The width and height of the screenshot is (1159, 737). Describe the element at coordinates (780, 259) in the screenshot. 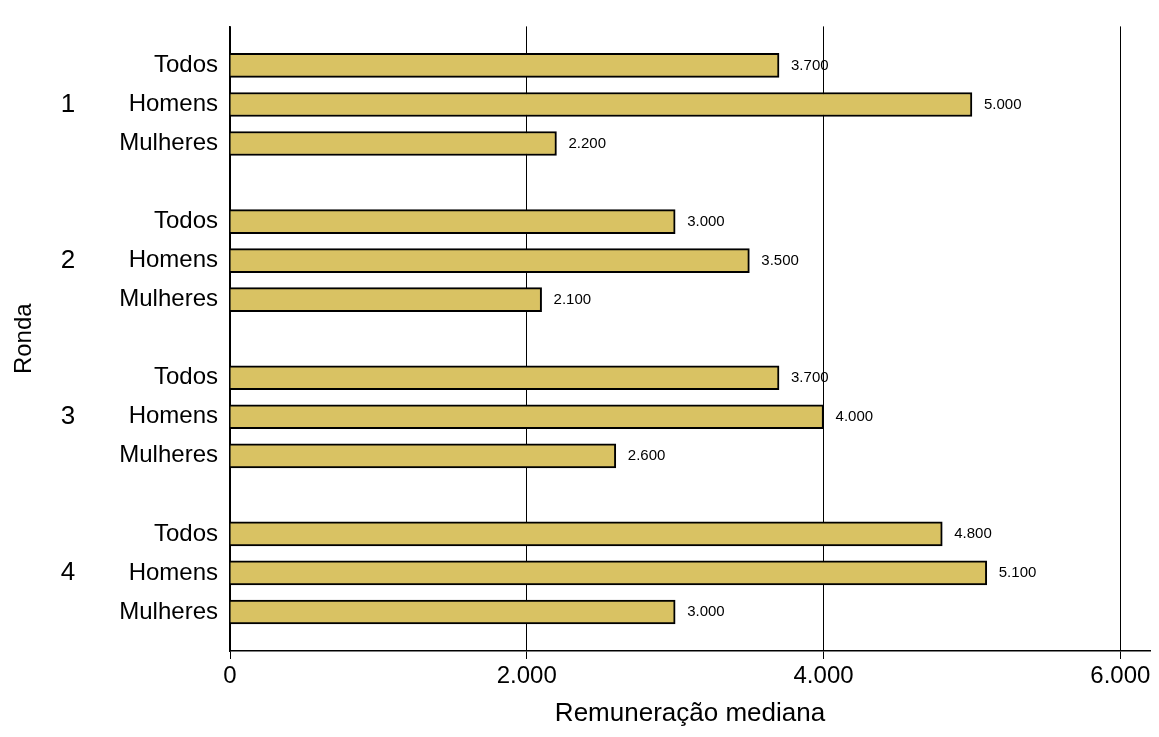

I see `data-label: 3.500` at that location.